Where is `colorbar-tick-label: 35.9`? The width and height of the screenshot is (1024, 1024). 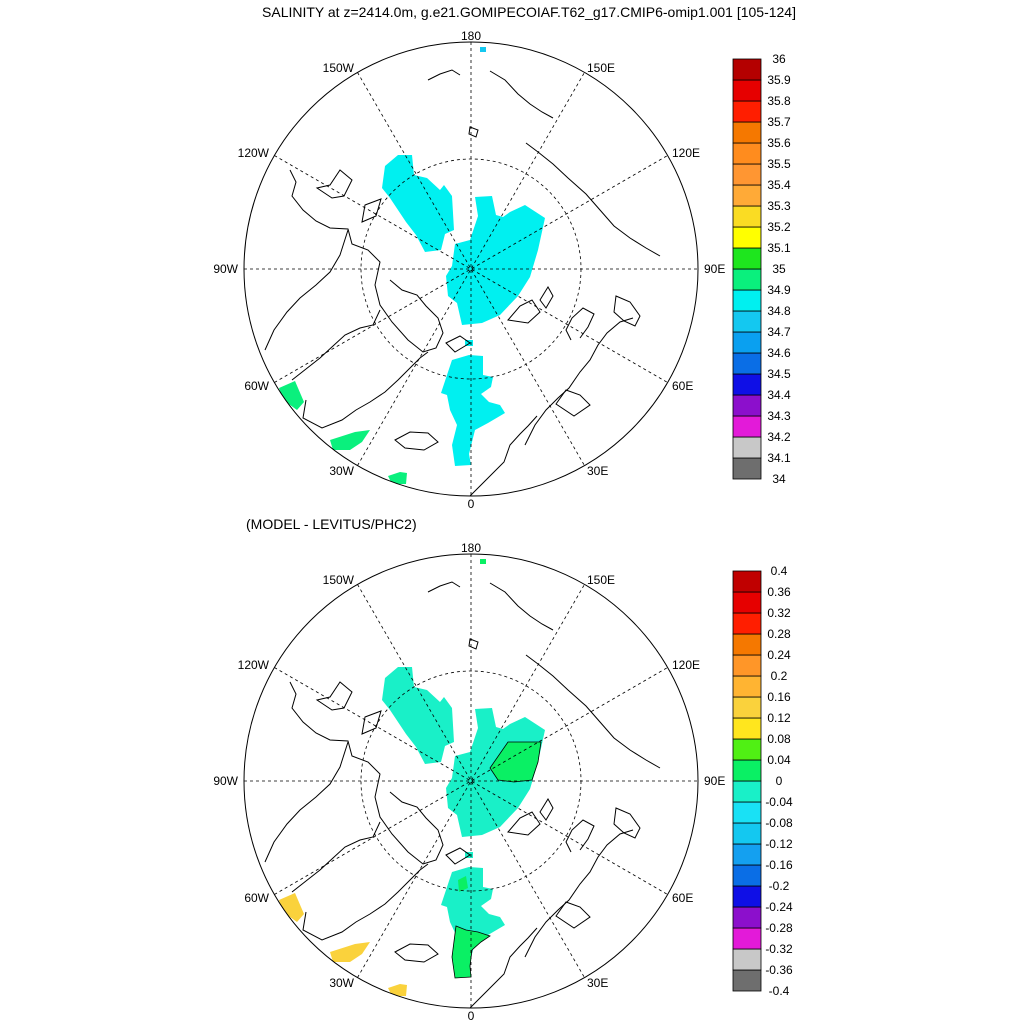
colorbar-tick-label: 35.9 is located at coordinates (779, 80).